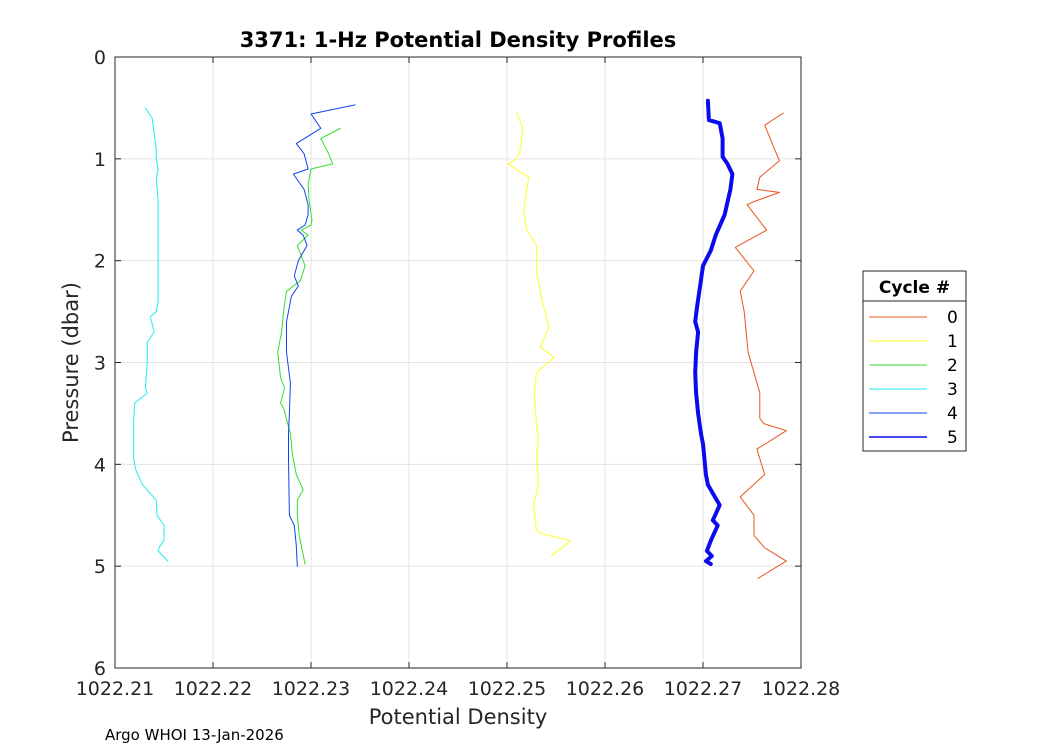 The height and width of the screenshot is (750, 1050). I want to click on x-tick-label: 1022.26, so click(605, 689).